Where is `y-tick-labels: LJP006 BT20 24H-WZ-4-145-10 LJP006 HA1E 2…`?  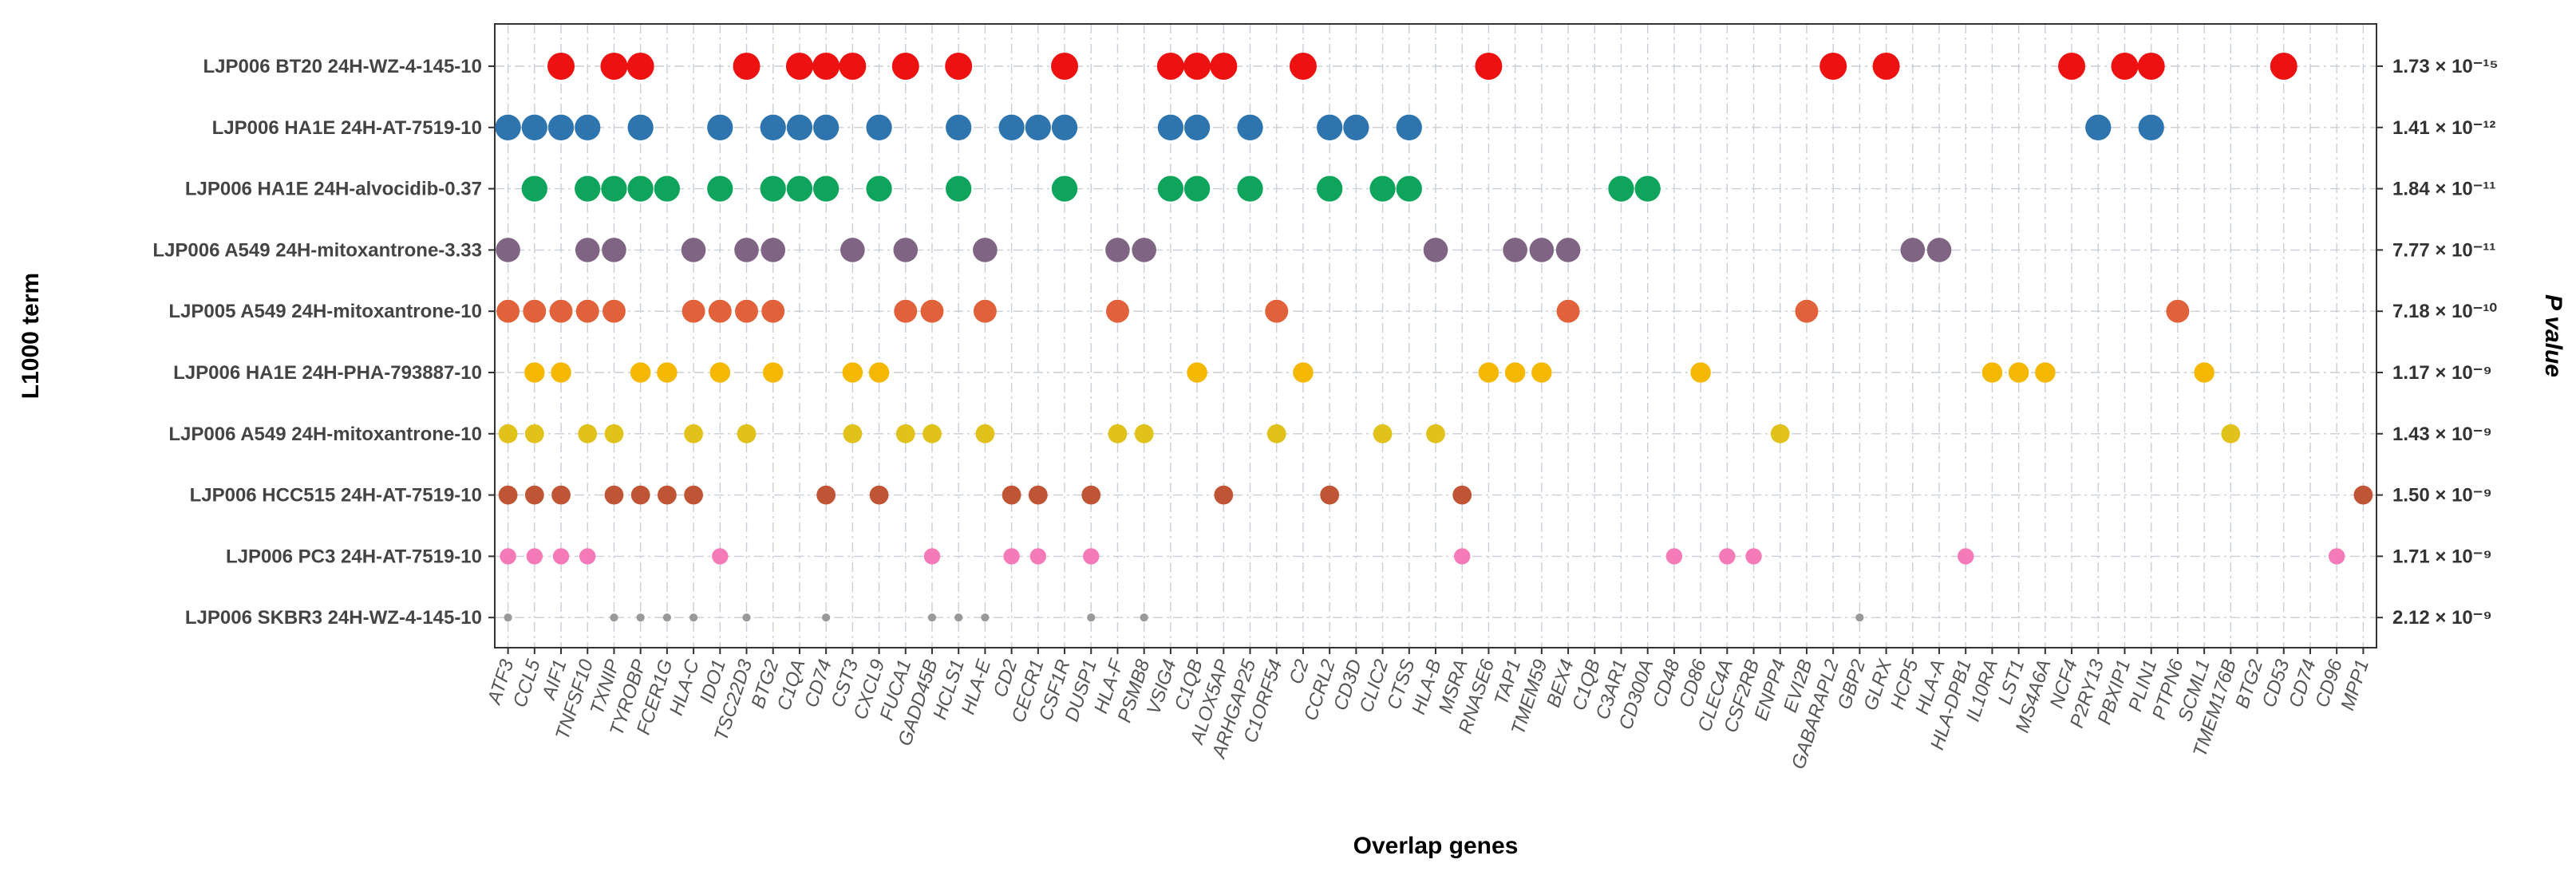 y-tick-labels: LJP006 BT20 24H-WZ-4-145-10 LJP006 HA1E 2… is located at coordinates (317, 343).